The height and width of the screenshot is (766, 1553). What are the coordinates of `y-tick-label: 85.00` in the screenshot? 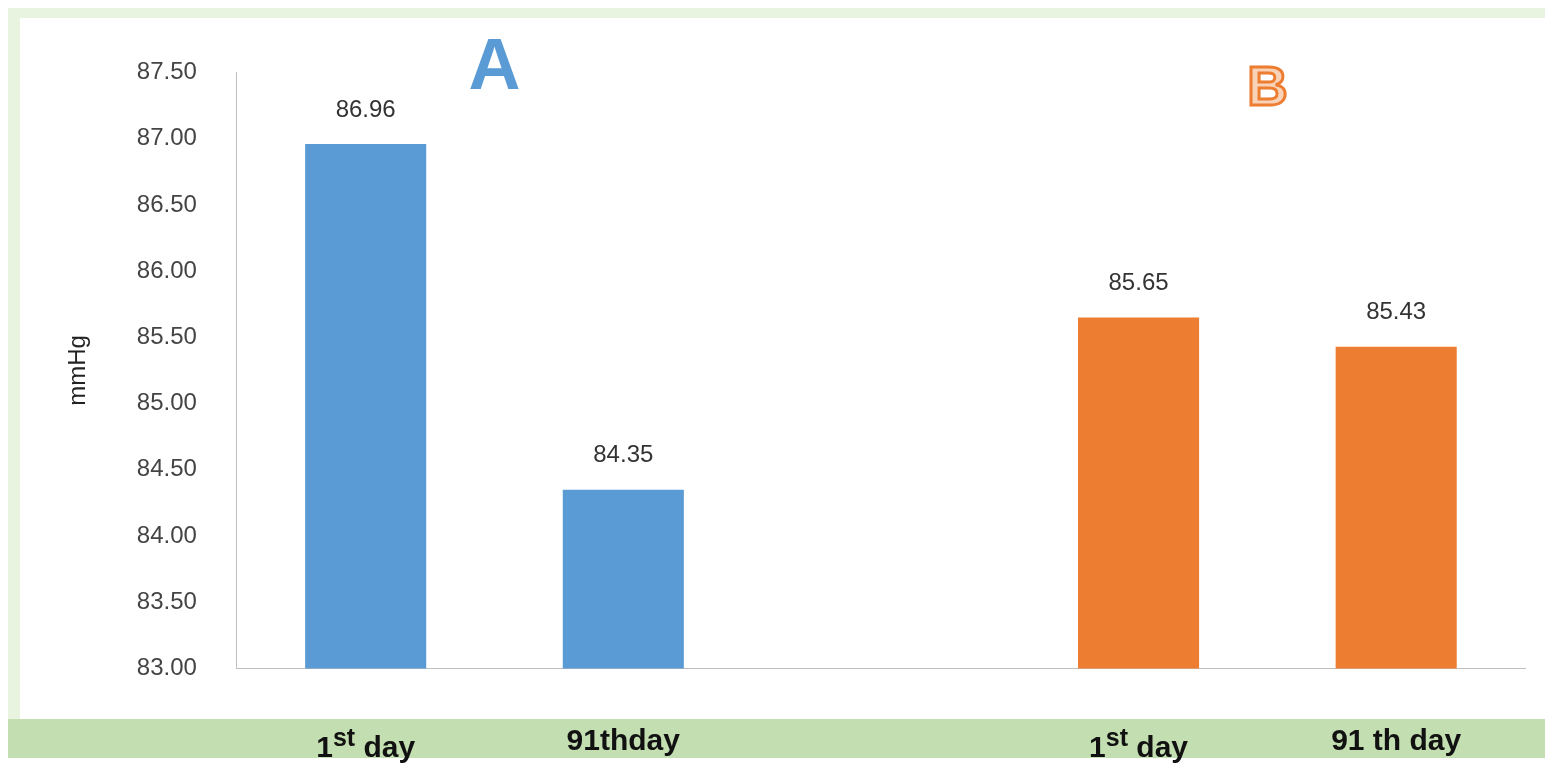 It's located at (166, 402).